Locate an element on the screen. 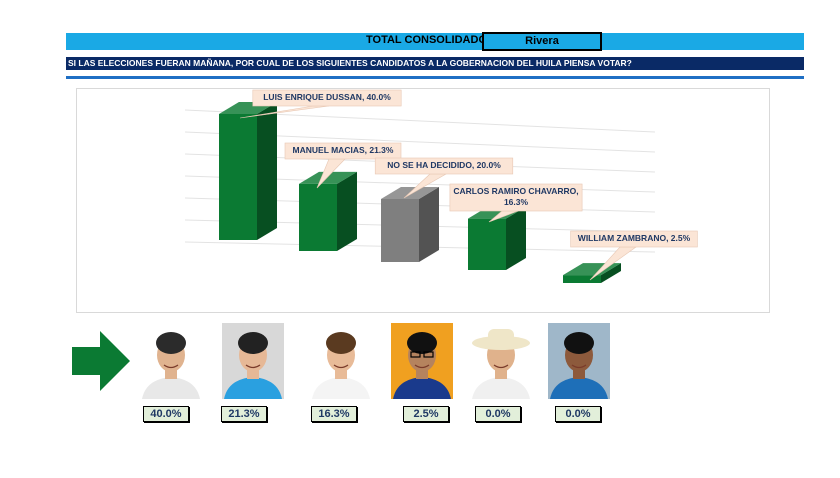 This screenshot has width=840, height=478. candidate-percentage: 40.0% is located at coordinates (166, 414).